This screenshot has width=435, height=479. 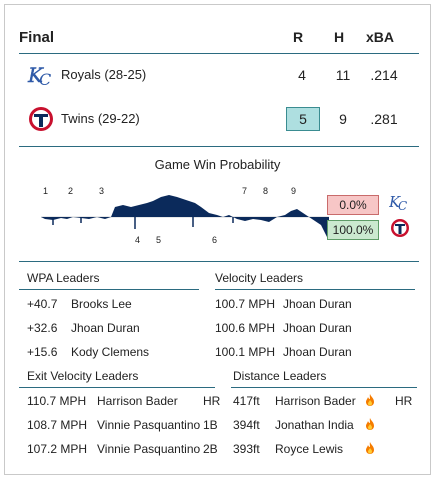 What do you see at coordinates (244, 191) in the screenshot?
I see `inning-label: 7` at bounding box center [244, 191].